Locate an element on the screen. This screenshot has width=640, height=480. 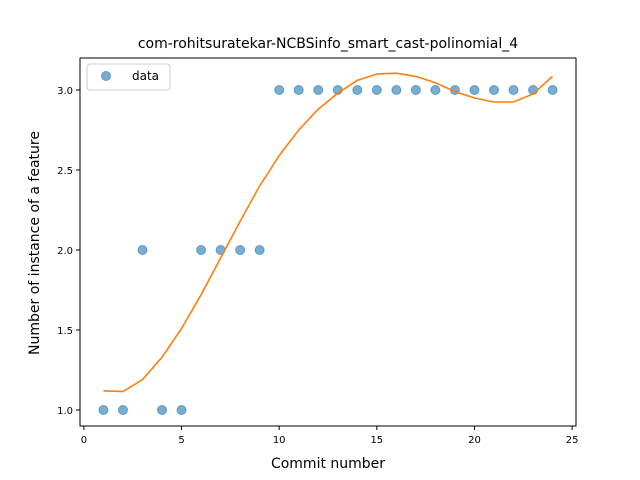
legend-marker-data is located at coordinates (106, 76).